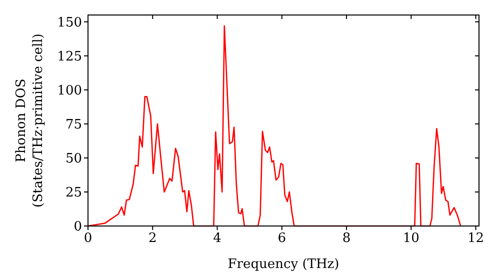 This screenshot has height=280, width=500. I want to click on x-tick-label: 4, so click(217, 238).